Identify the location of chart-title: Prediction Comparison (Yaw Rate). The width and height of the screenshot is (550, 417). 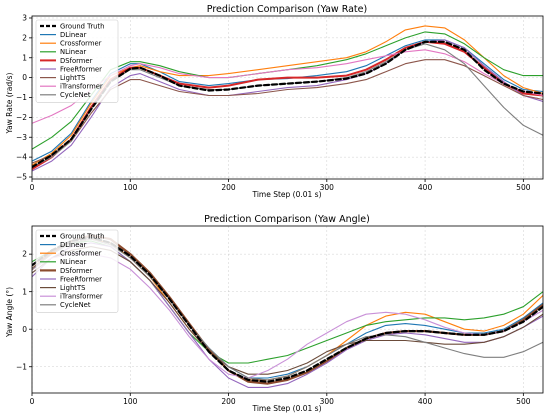
(287, 9).